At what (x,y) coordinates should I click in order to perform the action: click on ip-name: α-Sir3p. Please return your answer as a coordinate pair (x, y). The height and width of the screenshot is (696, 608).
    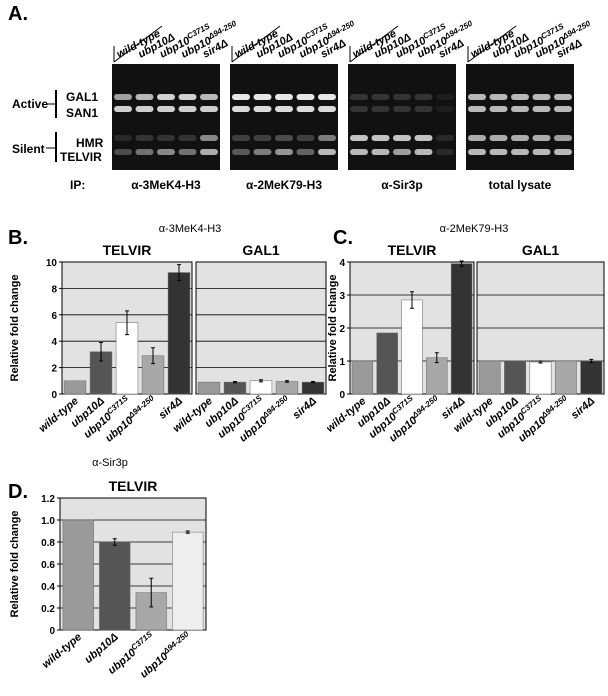
    Looking at the image, I should click on (401, 185).